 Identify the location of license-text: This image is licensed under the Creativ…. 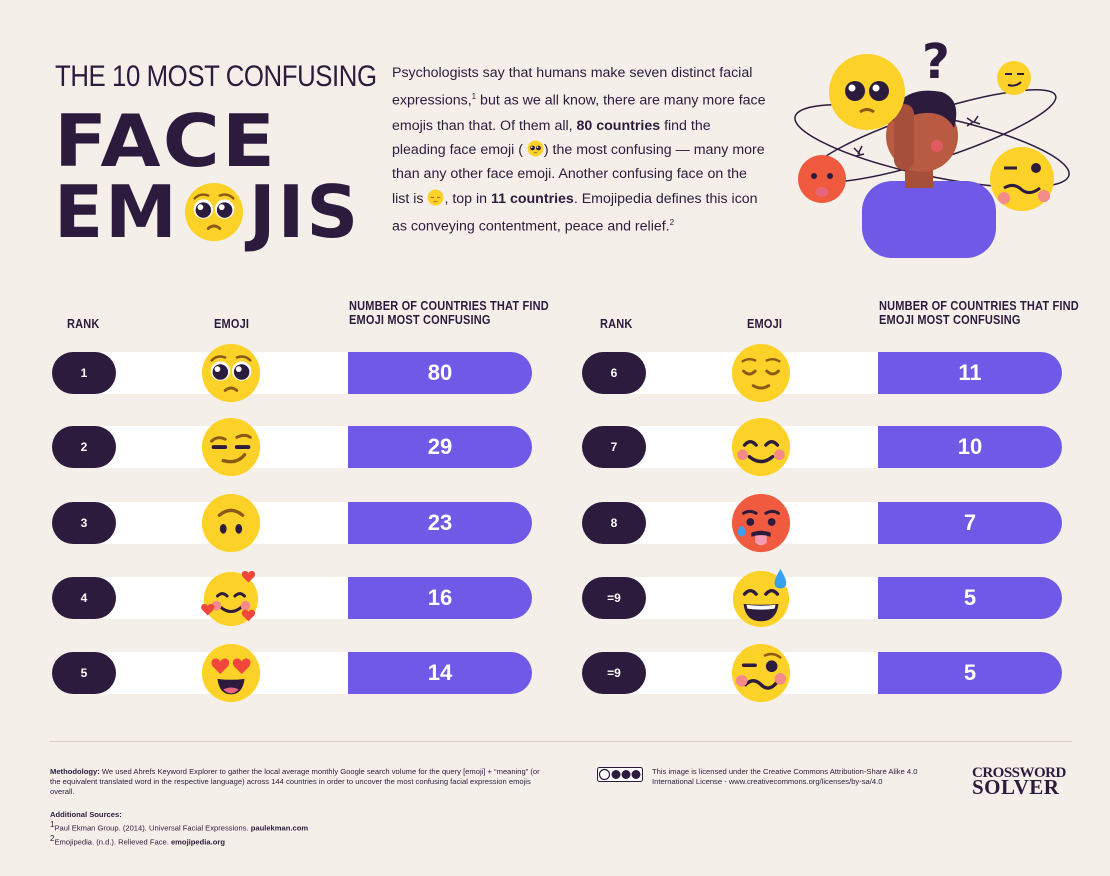
(785, 776).